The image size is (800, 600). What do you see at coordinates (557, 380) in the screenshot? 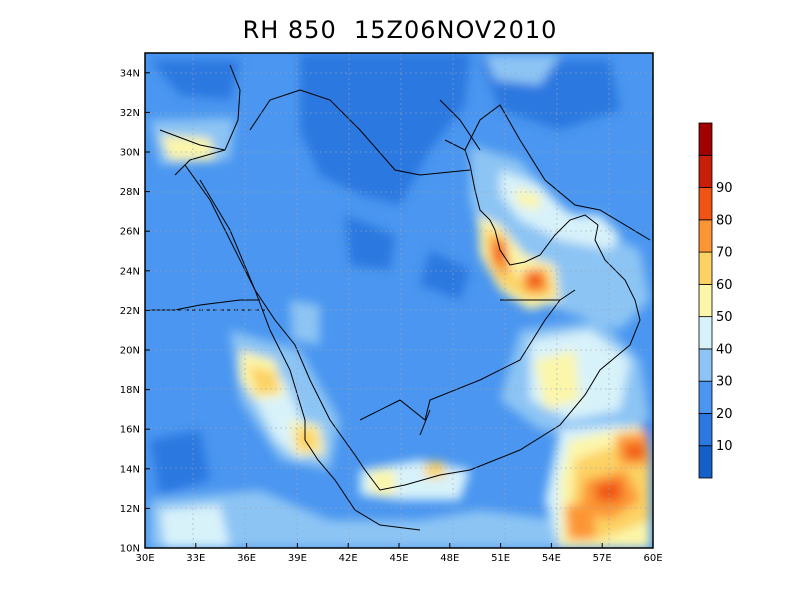
I see `yellow-zone-oman` at bounding box center [557, 380].